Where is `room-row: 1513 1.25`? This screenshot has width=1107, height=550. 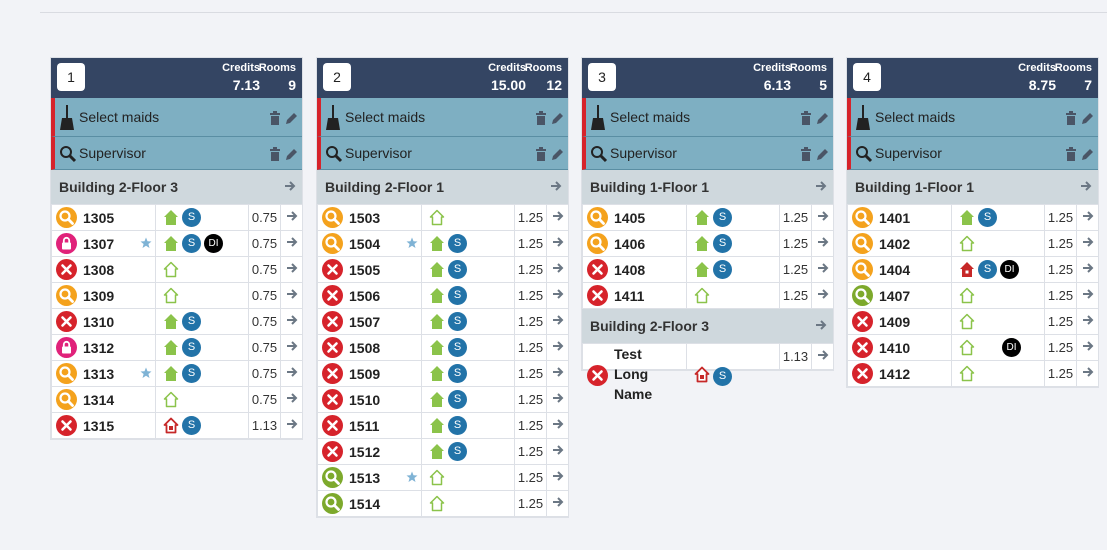
room-row: 1513 1.25 is located at coordinates (443, 477).